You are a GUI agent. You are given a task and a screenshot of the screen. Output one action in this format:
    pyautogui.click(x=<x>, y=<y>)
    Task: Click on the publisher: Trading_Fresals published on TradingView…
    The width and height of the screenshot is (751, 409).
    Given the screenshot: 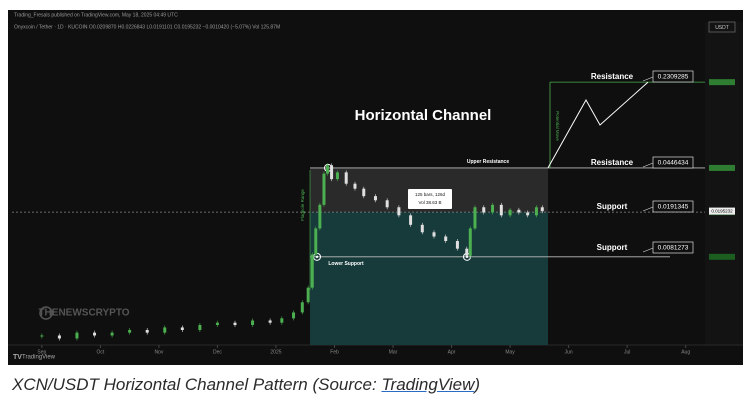 What is the action you would take?
    pyautogui.click(x=96, y=15)
    